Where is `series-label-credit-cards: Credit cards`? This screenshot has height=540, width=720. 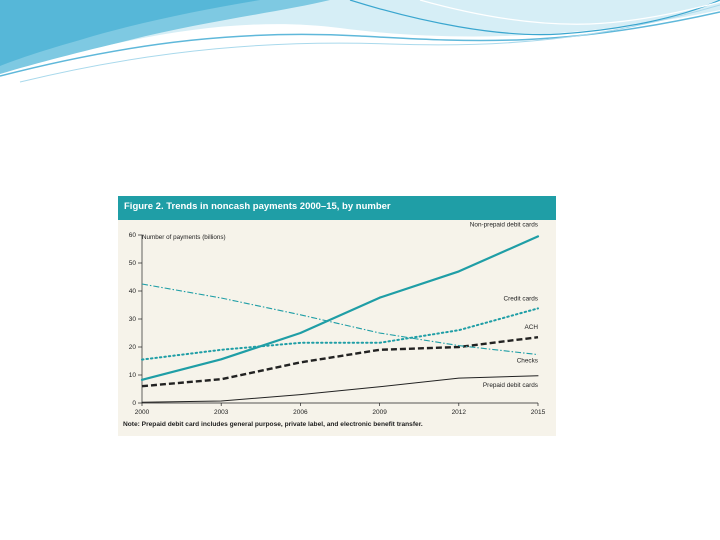
series-label-credit-cards: Credit cards is located at coordinates (521, 298).